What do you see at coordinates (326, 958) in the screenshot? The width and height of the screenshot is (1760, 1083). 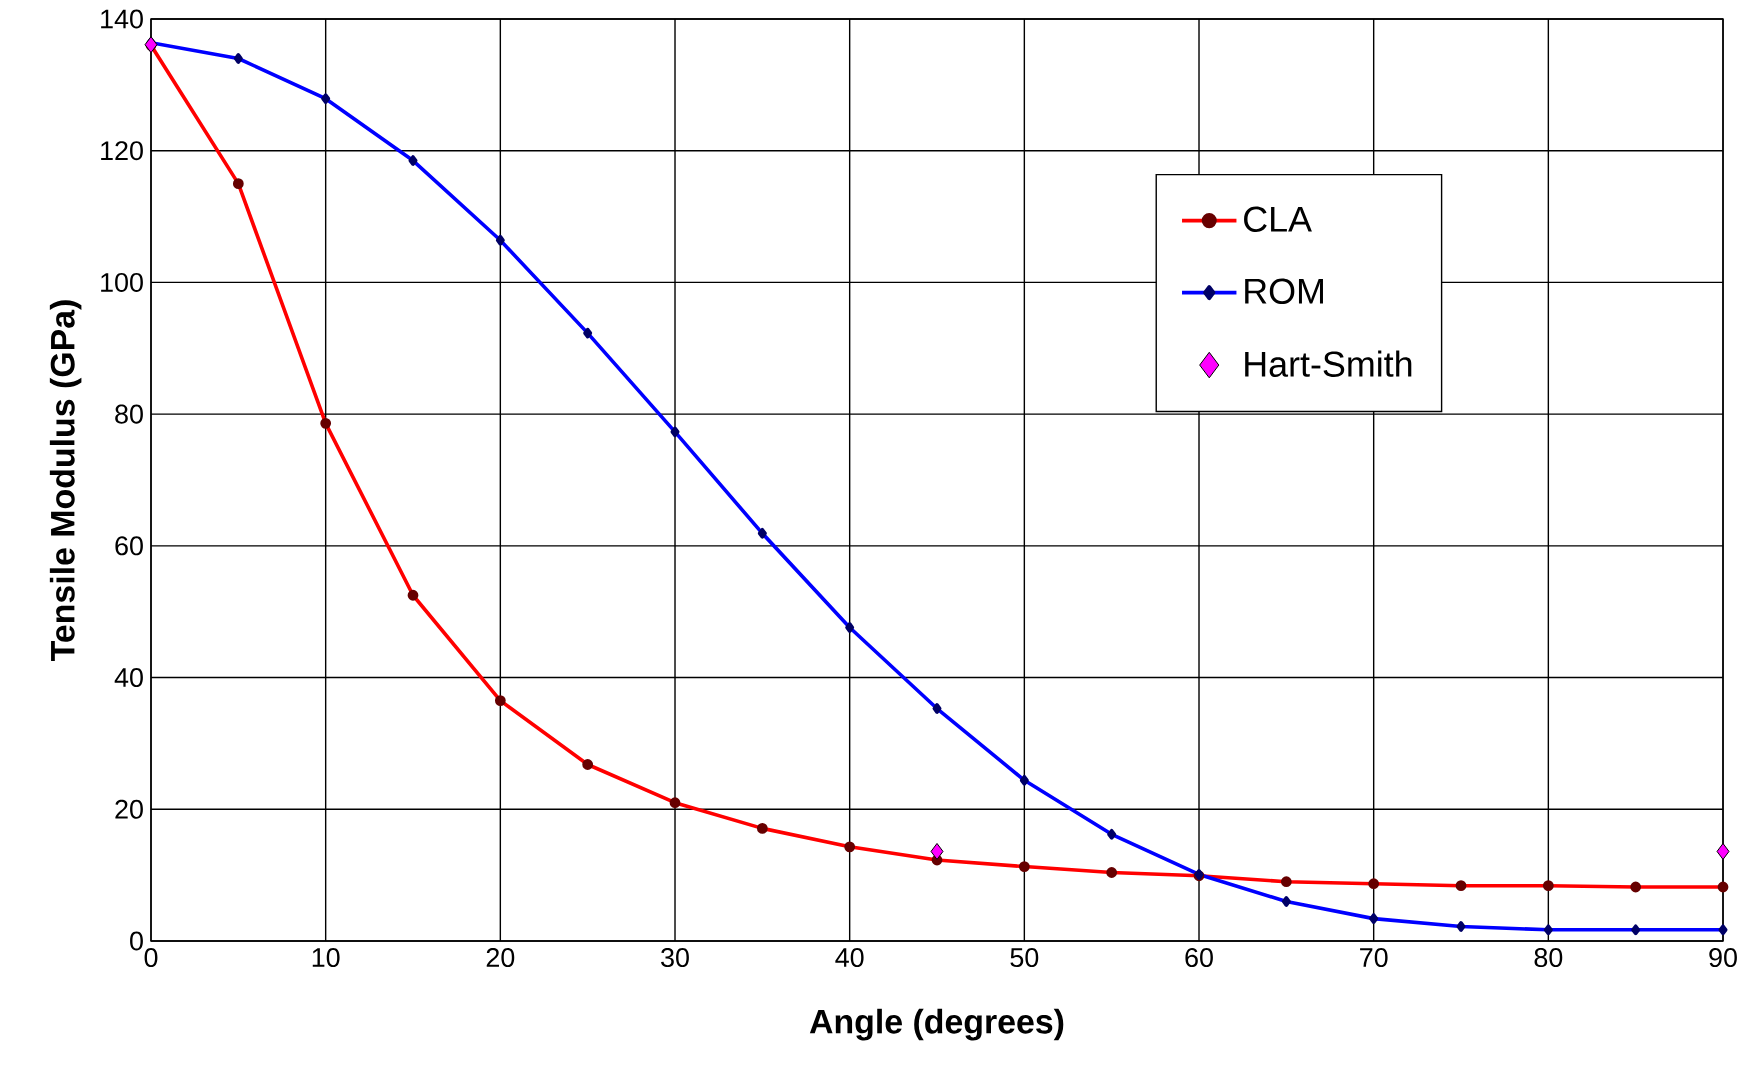 I see `x-tick-label: 10` at bounding box center [326, 958].